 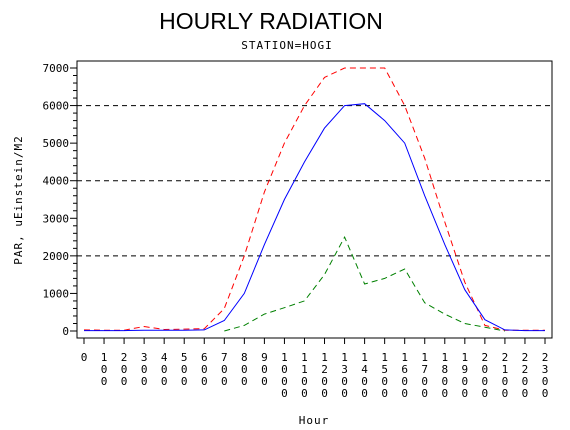 What do you see at coordinates (56, 293) in the screenshot?
I see `y-tick-label: 1000` at bounding box center [56, 293].